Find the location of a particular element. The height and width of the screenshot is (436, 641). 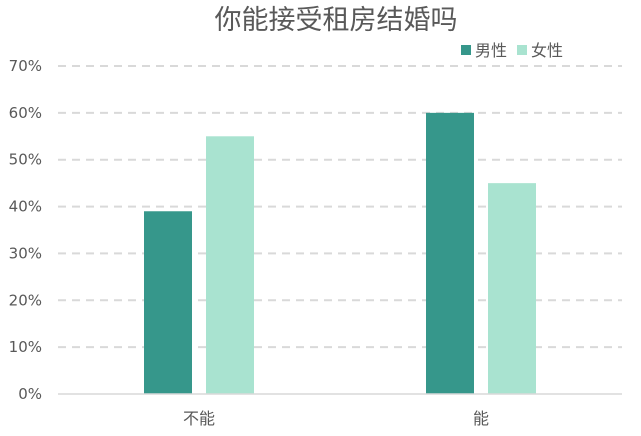

y-axis-ticks: 0% 10% 20% 30% 40% 50% 60% 70% is located at coordinates (25, 230).